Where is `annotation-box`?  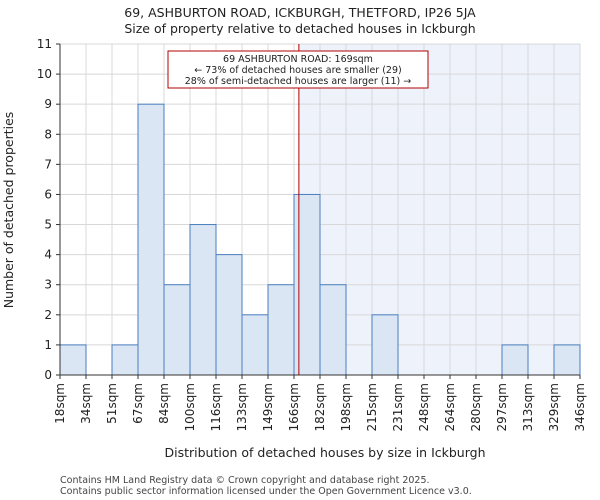
annotation-box is located at coordinates (298, 69).